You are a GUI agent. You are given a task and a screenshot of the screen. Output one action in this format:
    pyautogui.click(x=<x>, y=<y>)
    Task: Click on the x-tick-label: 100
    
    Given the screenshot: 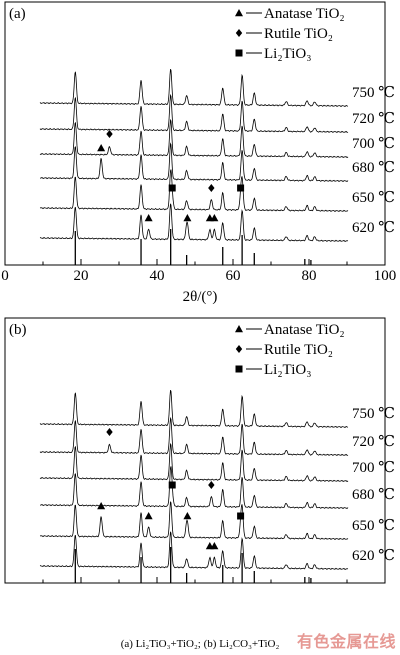 What is the action you would take?
    pyautogui.click(x=385, y=276)
    